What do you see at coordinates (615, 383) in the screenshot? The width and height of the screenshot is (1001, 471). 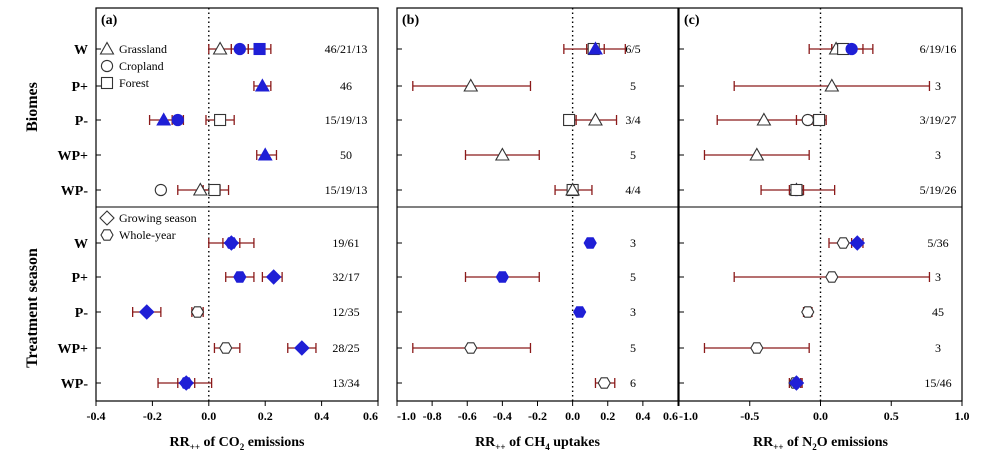 I see `data-row: 6` at bounding box center [615, 383].